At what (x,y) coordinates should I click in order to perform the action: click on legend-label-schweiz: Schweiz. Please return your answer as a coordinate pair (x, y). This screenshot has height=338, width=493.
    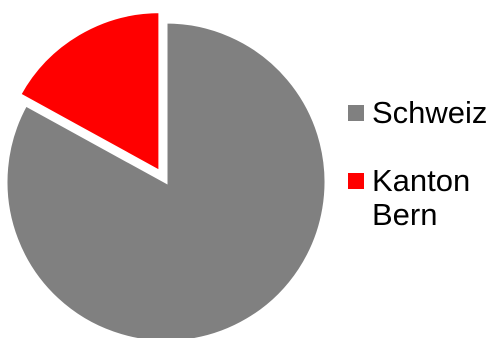
    Looking at the image, I should click on (430, 112).